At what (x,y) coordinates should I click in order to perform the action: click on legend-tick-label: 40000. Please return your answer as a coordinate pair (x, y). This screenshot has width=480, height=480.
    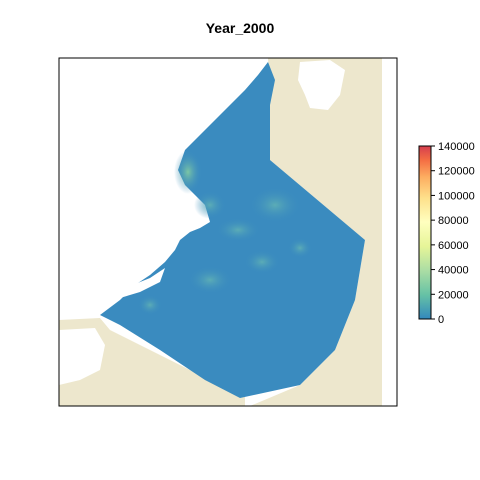
    Looking at the image, I should click on (453, 271).